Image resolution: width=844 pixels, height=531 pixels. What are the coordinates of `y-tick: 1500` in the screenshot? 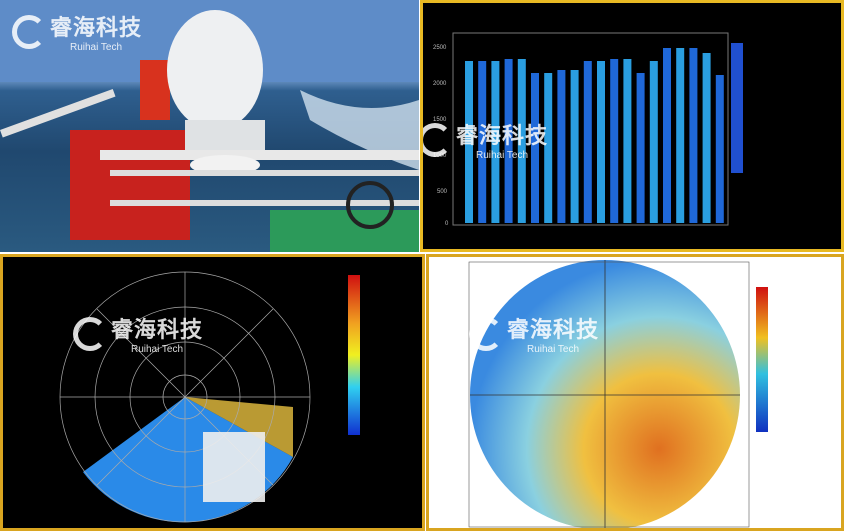 It's located at (440, 120).